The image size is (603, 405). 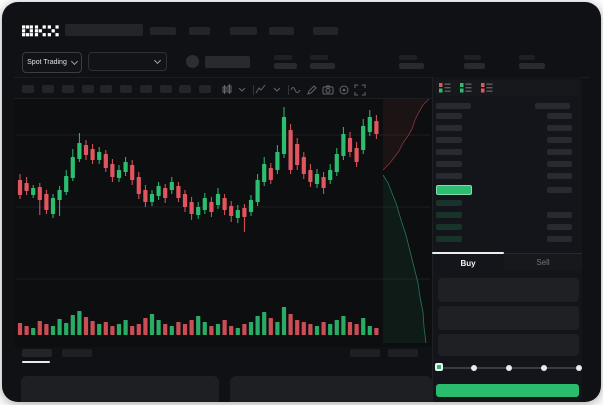 What do you see at coordinates (507, 390) in the screenshot?
I see `buy-submit-button` at bounding box center [507, 390].